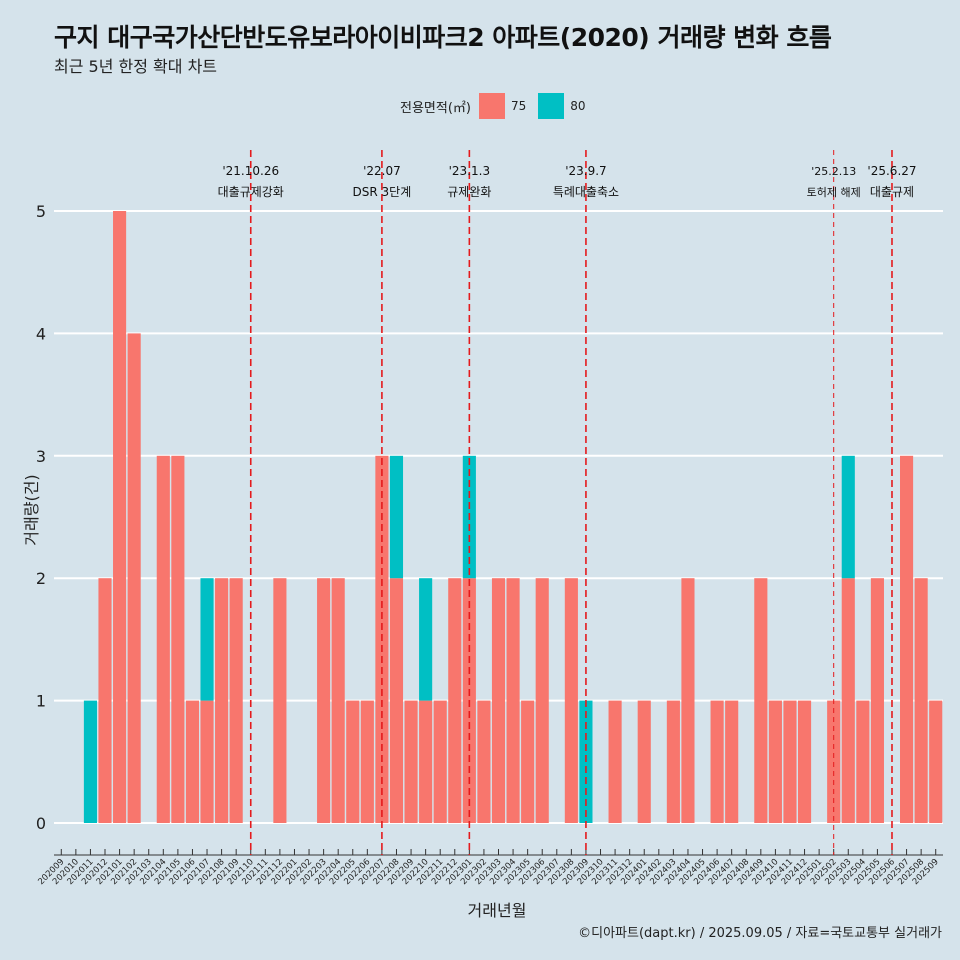 The height and width of the screenshot is (960, 960). Describe the element at coordinates (833, 171) in the screenshot. I see `event-date-label: '25.2.13` at that location.